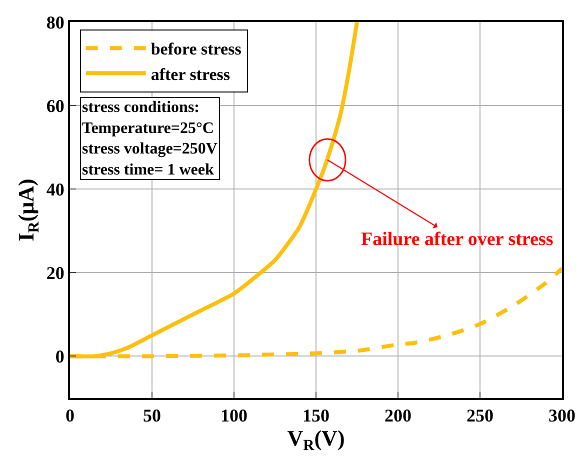  I want to click on annotation: Temperature=25°C, so click(148, 128).